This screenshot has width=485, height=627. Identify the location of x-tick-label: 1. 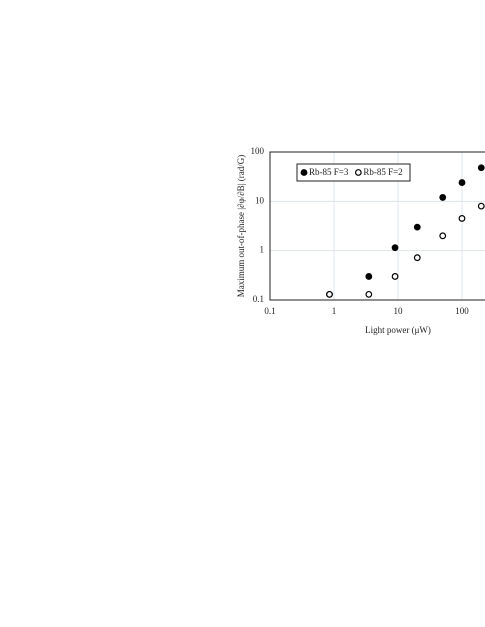
(334, 311).